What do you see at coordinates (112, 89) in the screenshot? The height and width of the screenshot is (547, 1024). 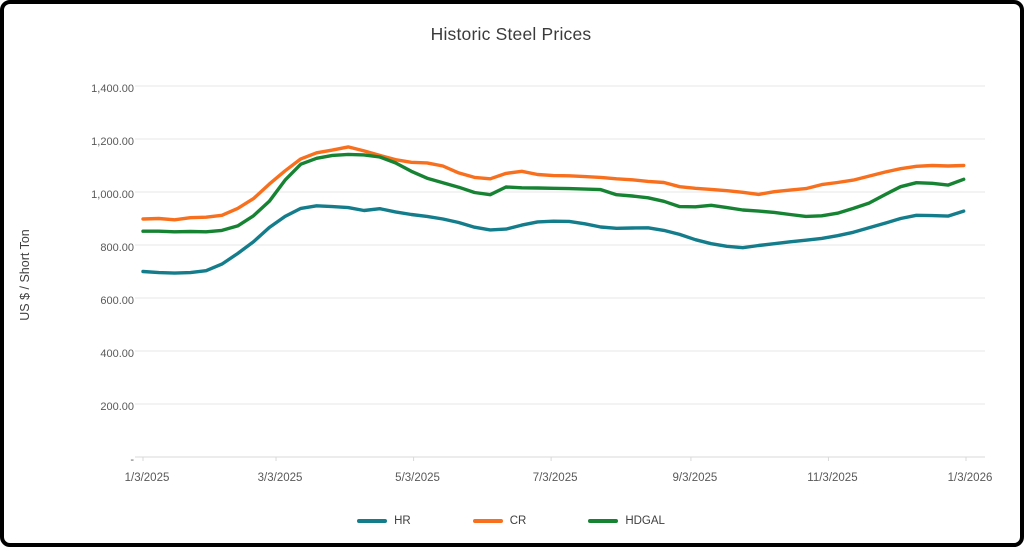 I see `y-axis-tick-label: 1,400.00` at bounding box center [112, 89].